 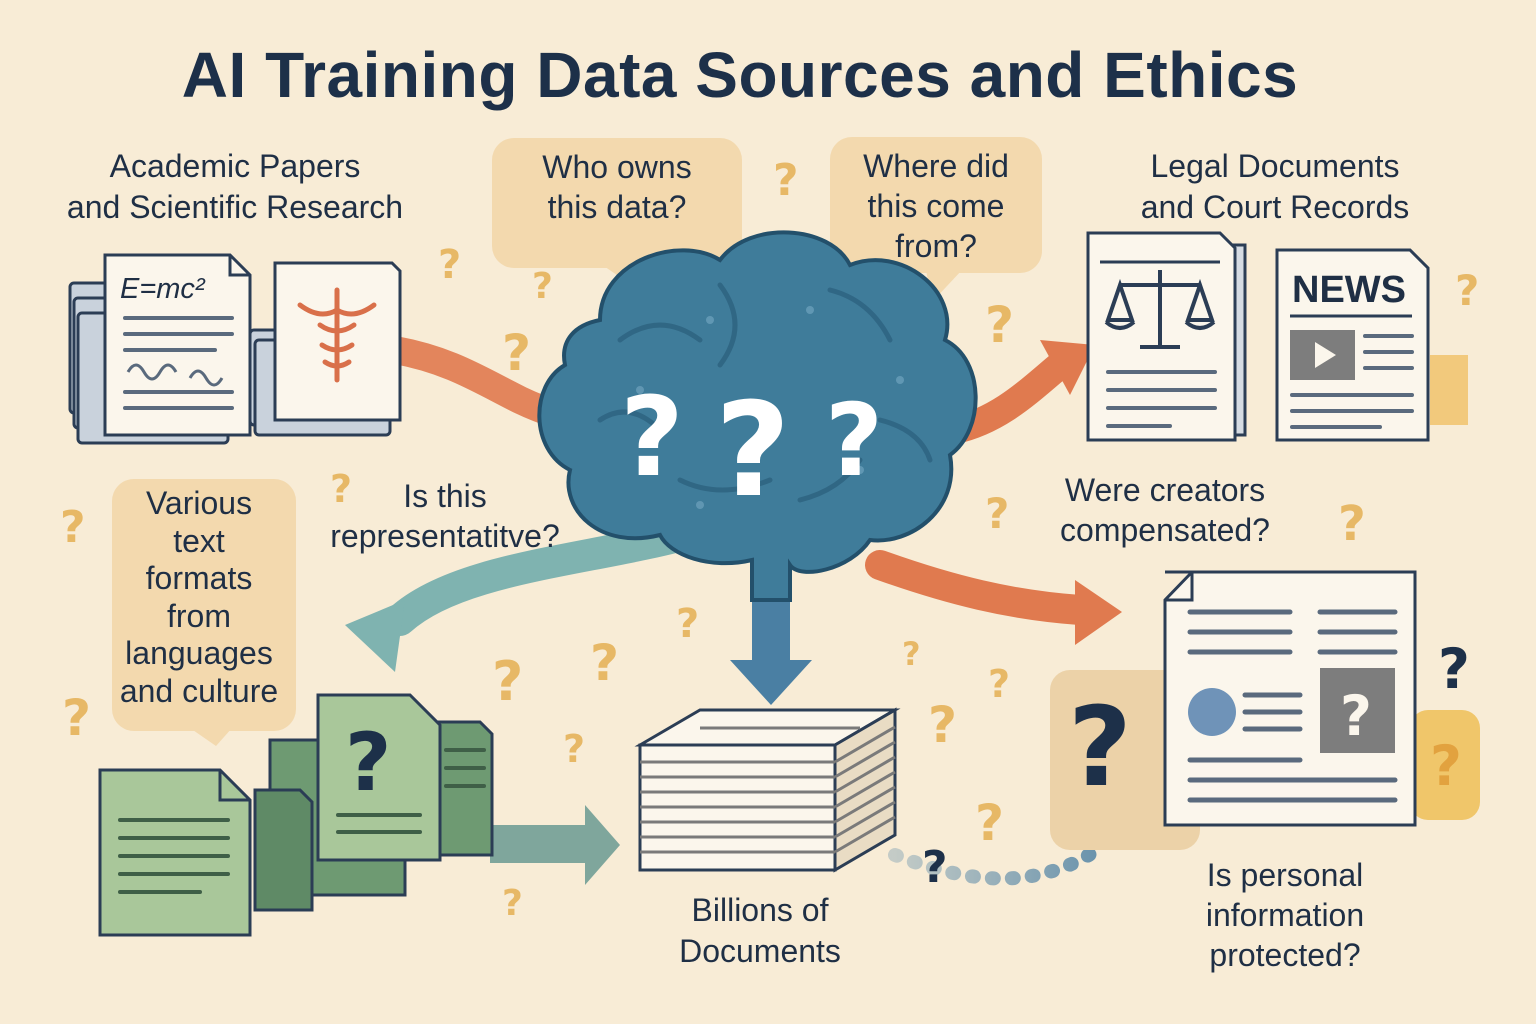 What do you see at coordinates (767, 790) in the screenshot?
I see `document-stack-icon` at bounding box center [767, 790].